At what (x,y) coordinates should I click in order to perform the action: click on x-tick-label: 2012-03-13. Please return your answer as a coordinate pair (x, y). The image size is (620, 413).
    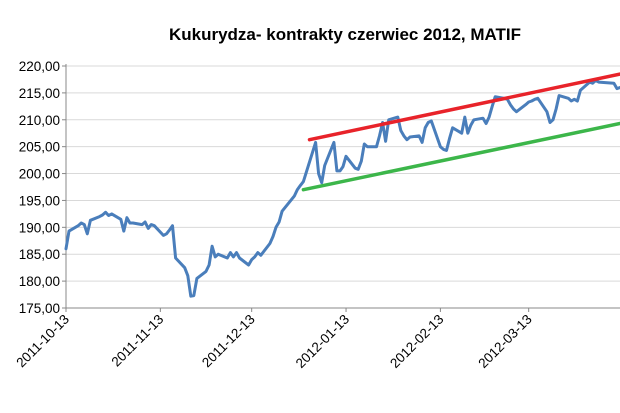
    Looking at the image, I should click on (504, 341).